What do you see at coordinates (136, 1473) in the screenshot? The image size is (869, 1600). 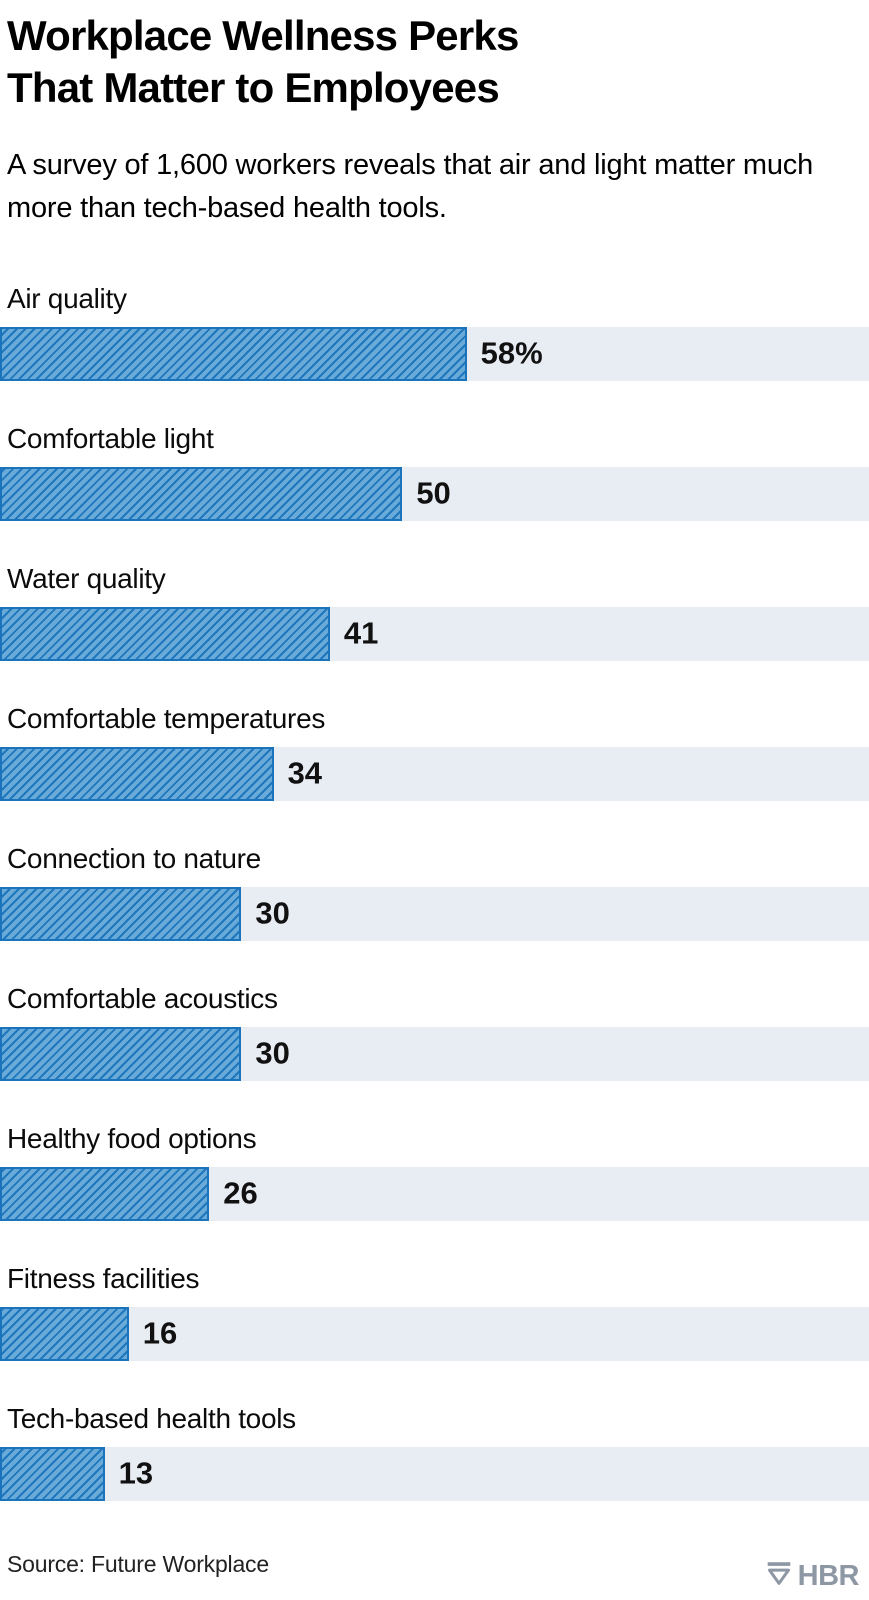 I see `bar-value-label: 13` at bounding box center [136, 1473].